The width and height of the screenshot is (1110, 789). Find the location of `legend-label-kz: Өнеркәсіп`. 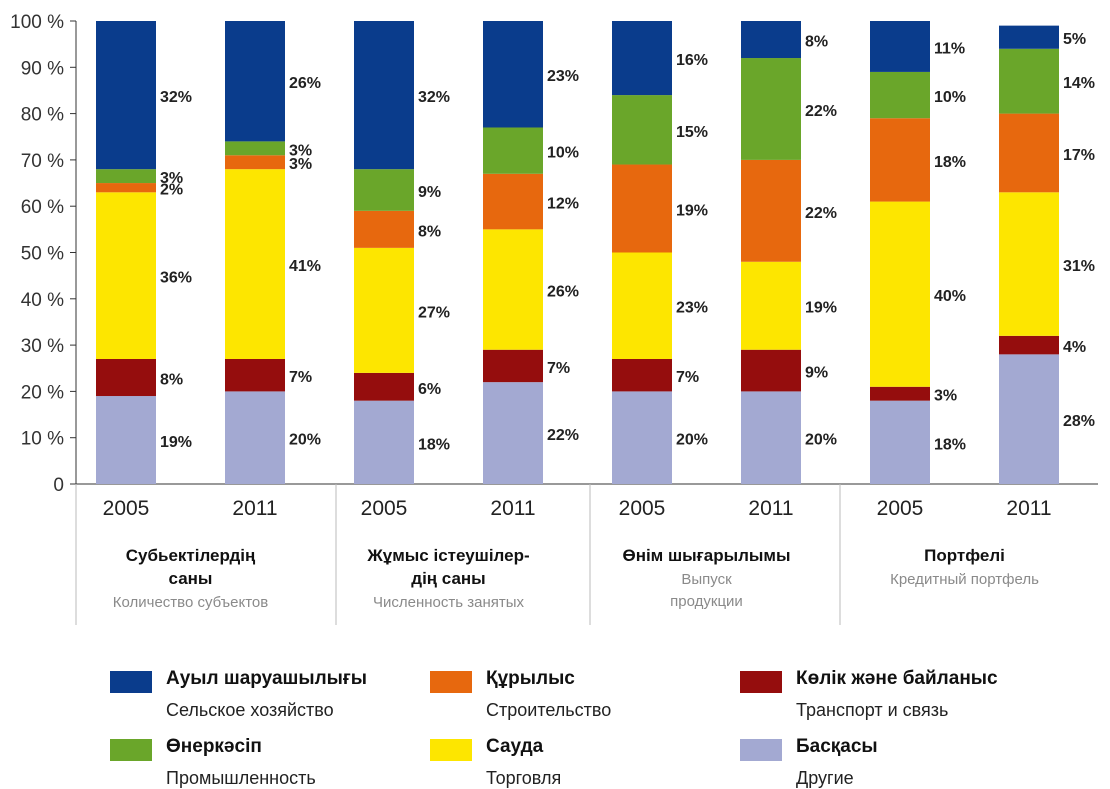

legend-label-kz: Өнеркәсіп is located at coordinates (214, 746).